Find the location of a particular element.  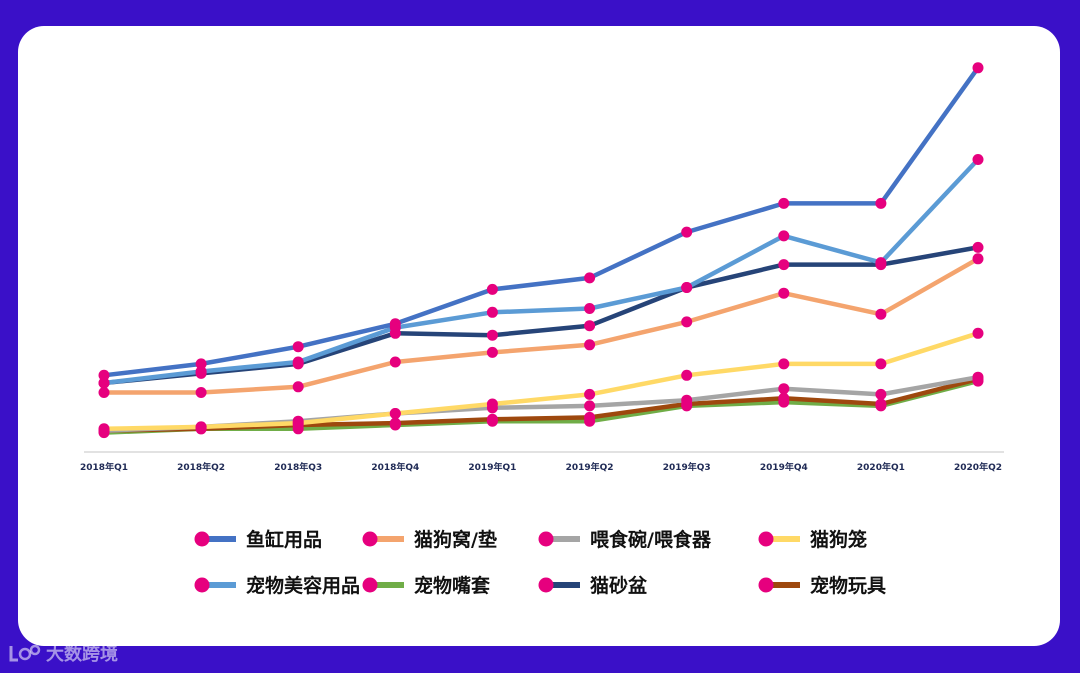

legend-item-5: 宠物嘴套 is located at coordinates (427, 585).